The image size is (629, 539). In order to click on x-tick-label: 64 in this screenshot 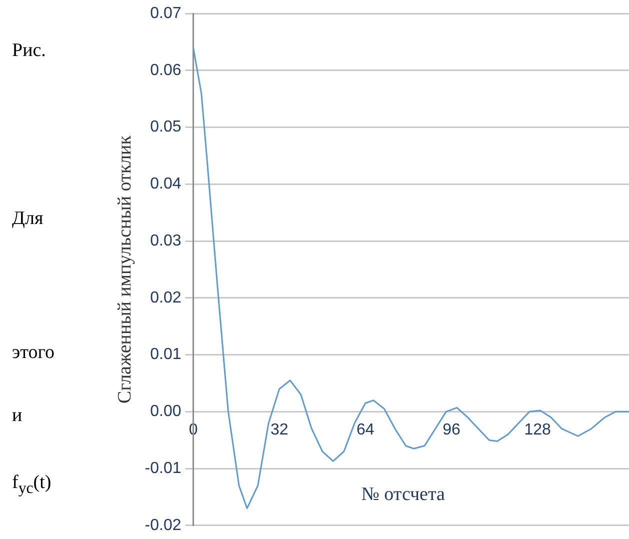, I will do `click(365, 430)`.